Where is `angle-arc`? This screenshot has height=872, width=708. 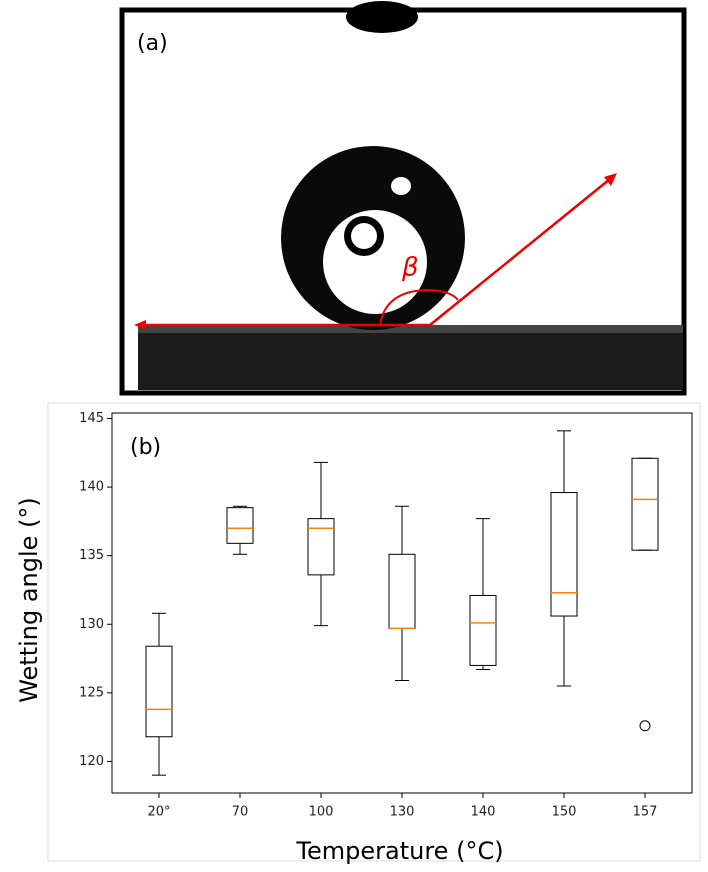
angle-arc is located at coordinates (419, 307).